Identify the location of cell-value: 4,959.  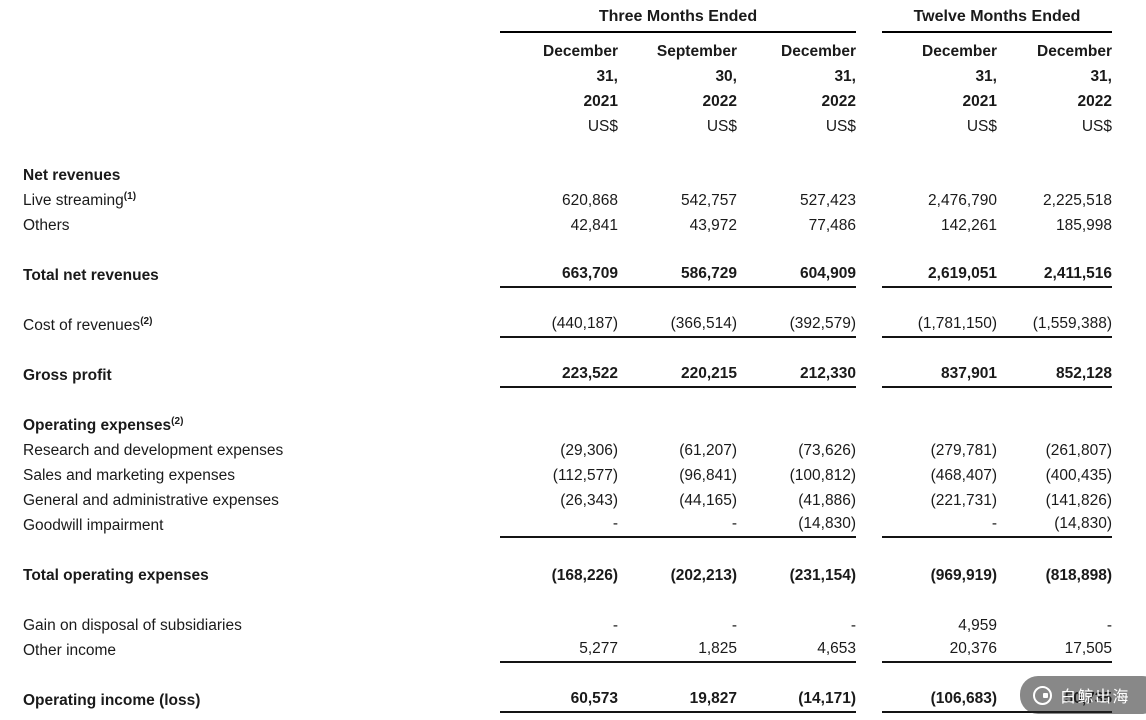
(977, 625).